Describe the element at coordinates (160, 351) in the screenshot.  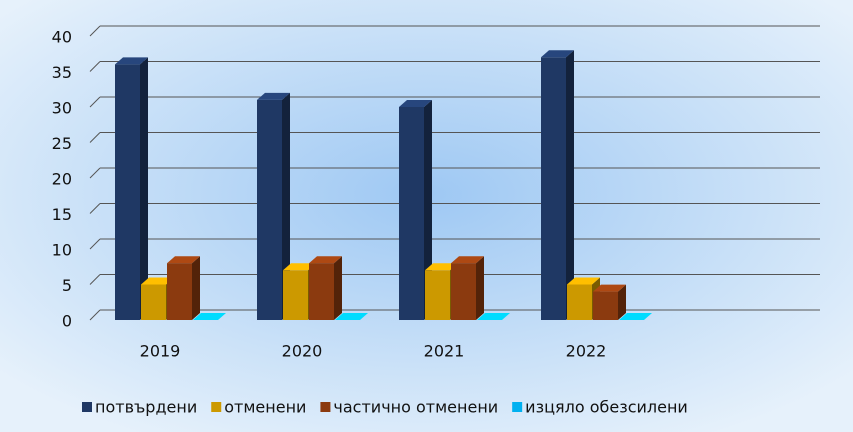
I see `x-tick-label: 2019` at that location.